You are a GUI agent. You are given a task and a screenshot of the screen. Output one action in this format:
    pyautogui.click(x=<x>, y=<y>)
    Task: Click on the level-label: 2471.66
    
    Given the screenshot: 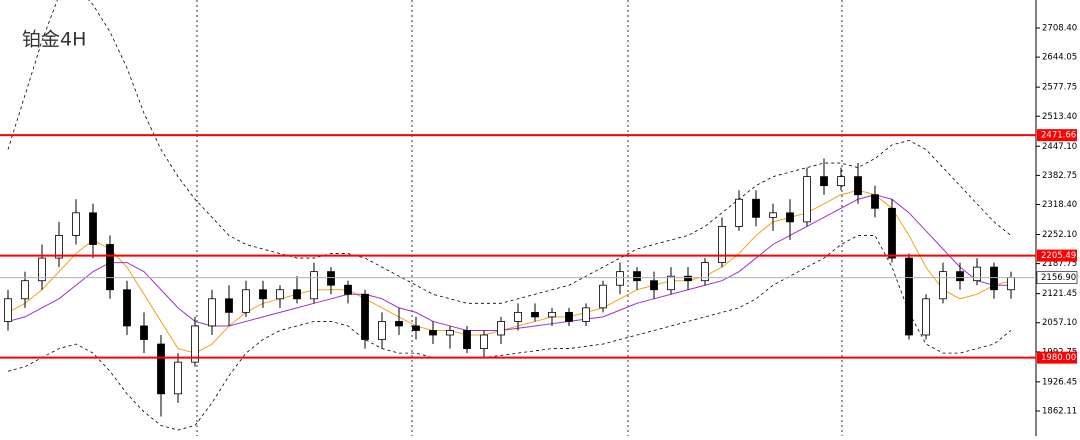 What is the action you would take?
    pyautogui.click(x=1058, y=136)
    